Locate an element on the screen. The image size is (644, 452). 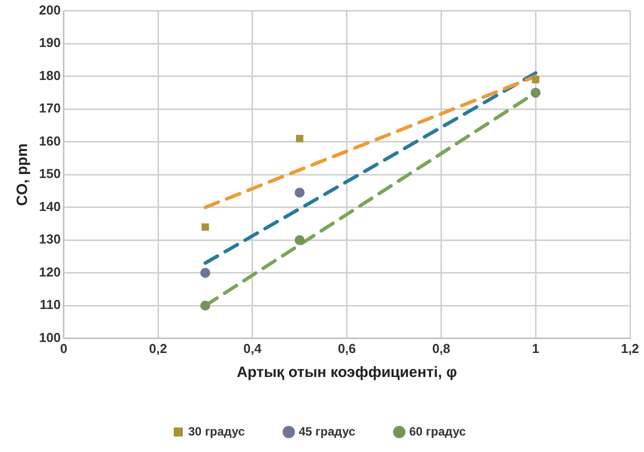
y-tick-label: 200 is located at coordinates (49, 10).